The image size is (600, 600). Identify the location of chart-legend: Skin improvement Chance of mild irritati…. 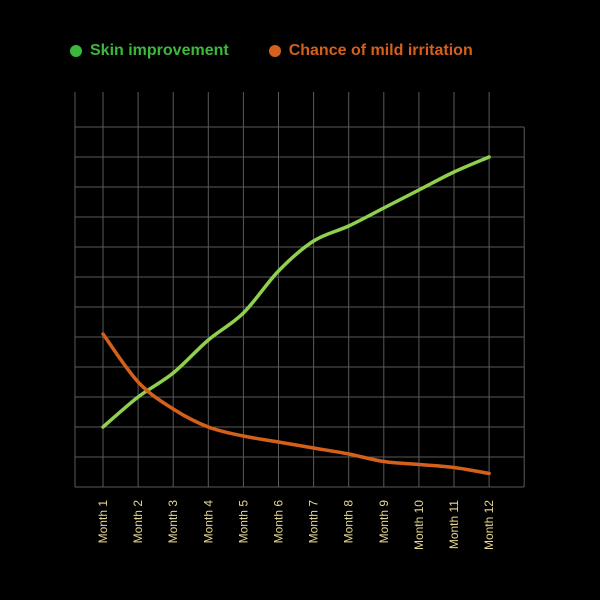
(271, 51).